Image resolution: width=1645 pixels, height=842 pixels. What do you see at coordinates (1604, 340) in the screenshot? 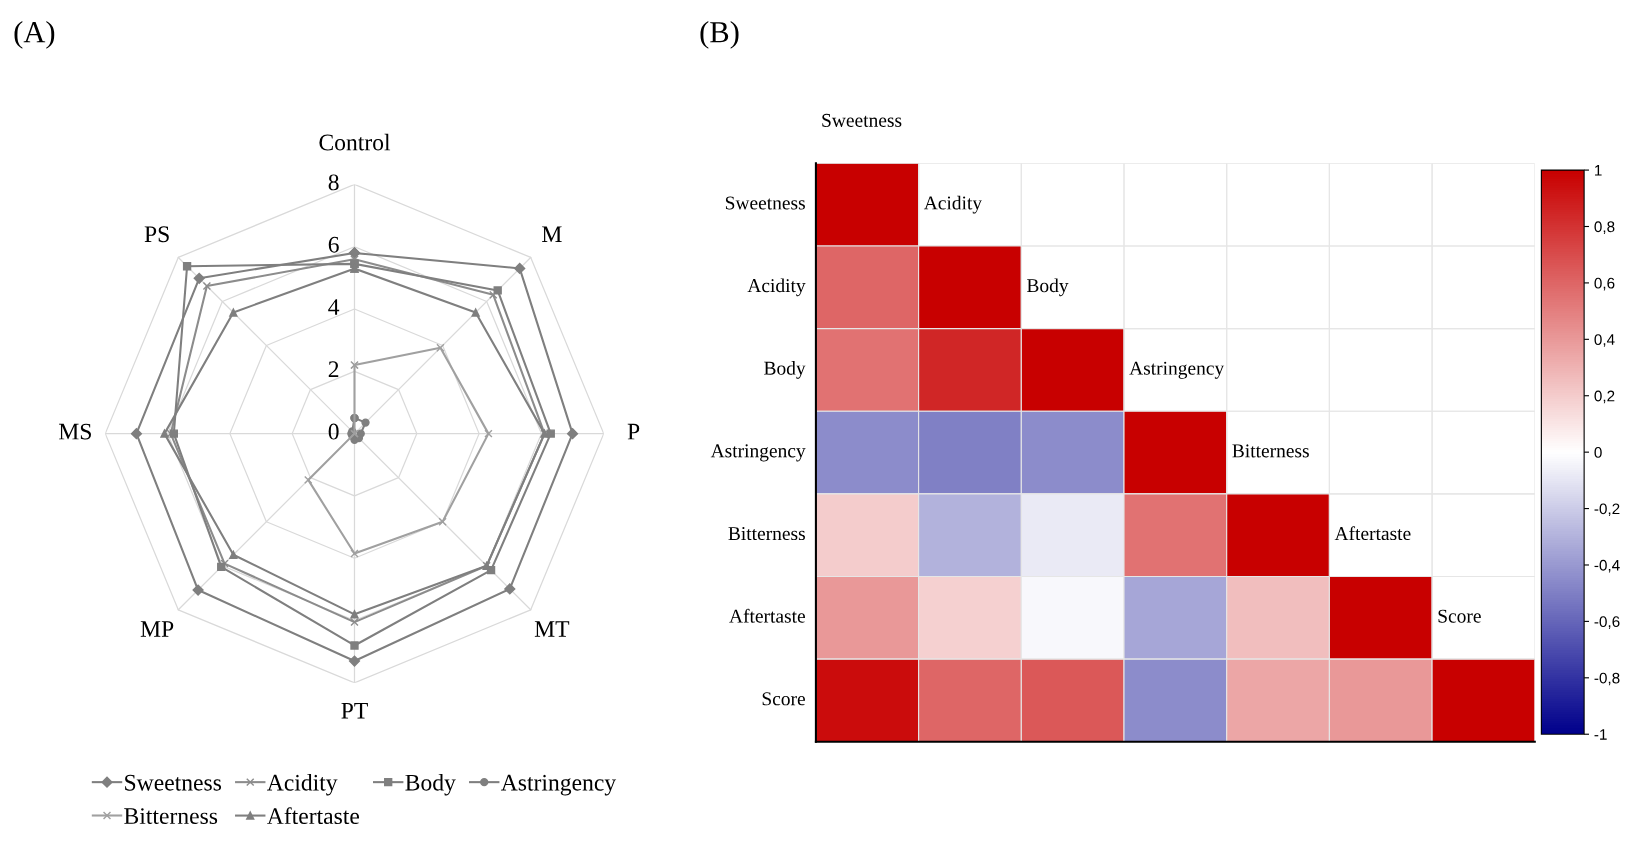
I see `color-bar-label: 0,4` at bounding box center [1604, 340].